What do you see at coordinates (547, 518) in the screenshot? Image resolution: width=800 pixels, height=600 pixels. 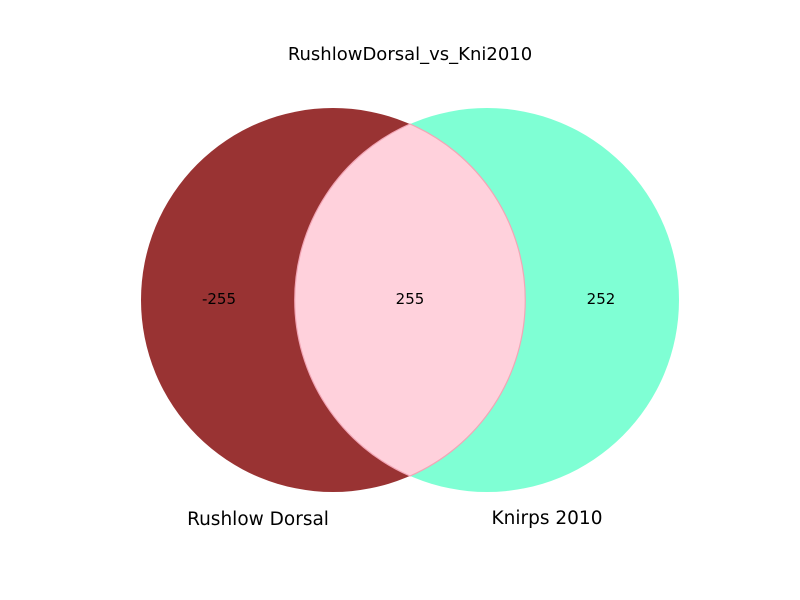 I see `set-label-knirps-2010: Knirps 2010` at bounding box center [547, 518].